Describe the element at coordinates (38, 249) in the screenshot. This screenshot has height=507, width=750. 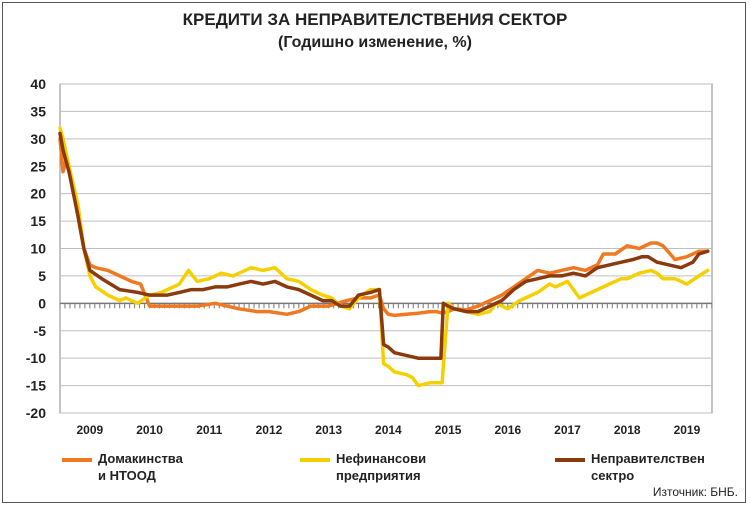
I see `y-tick-label: 10` at that location.